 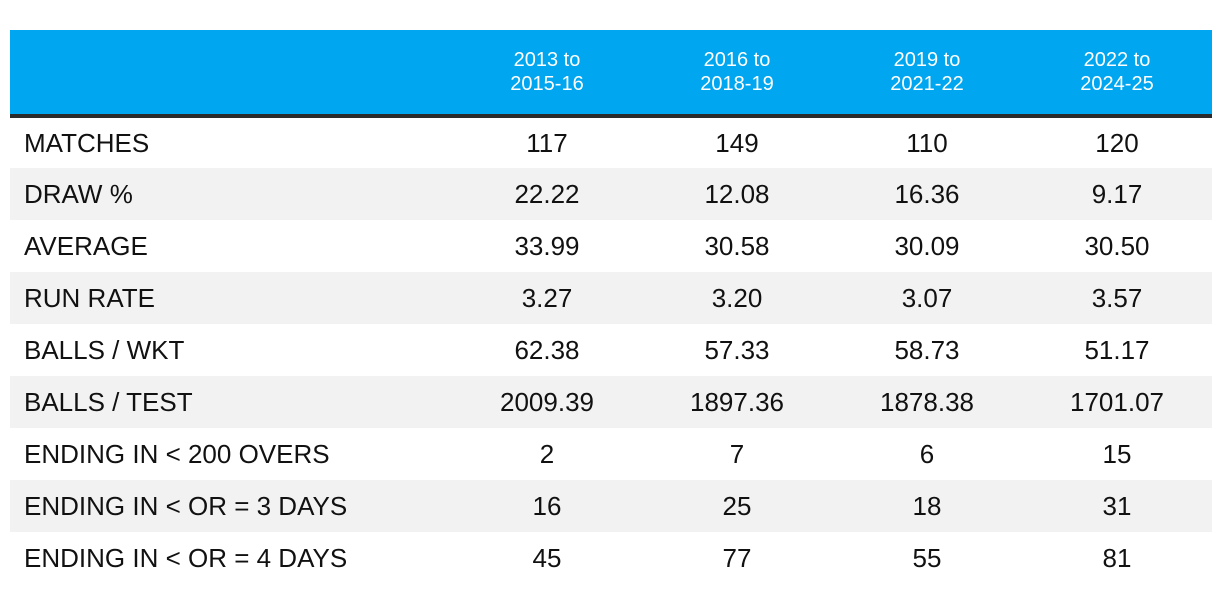 I want to click on data-cell: 110, so click(x=927, y=142).